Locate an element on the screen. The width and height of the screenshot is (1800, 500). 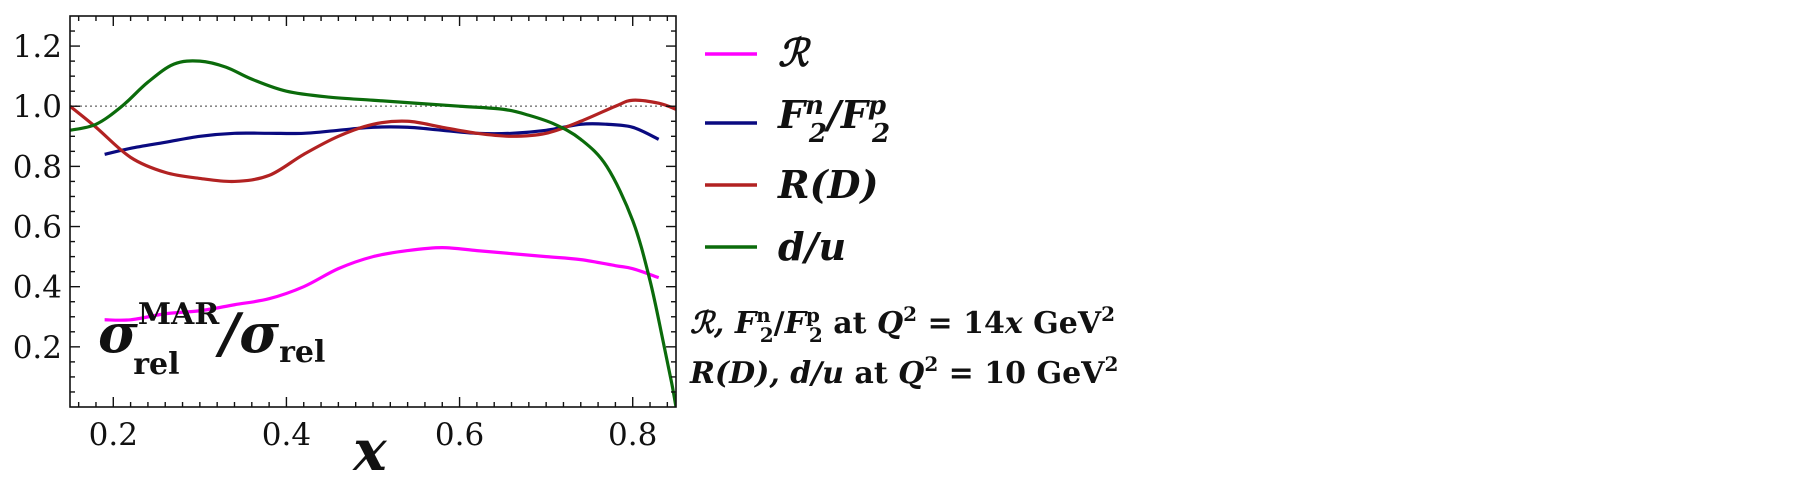
note1-R: ℛ, is located at coordinates (712, 323).